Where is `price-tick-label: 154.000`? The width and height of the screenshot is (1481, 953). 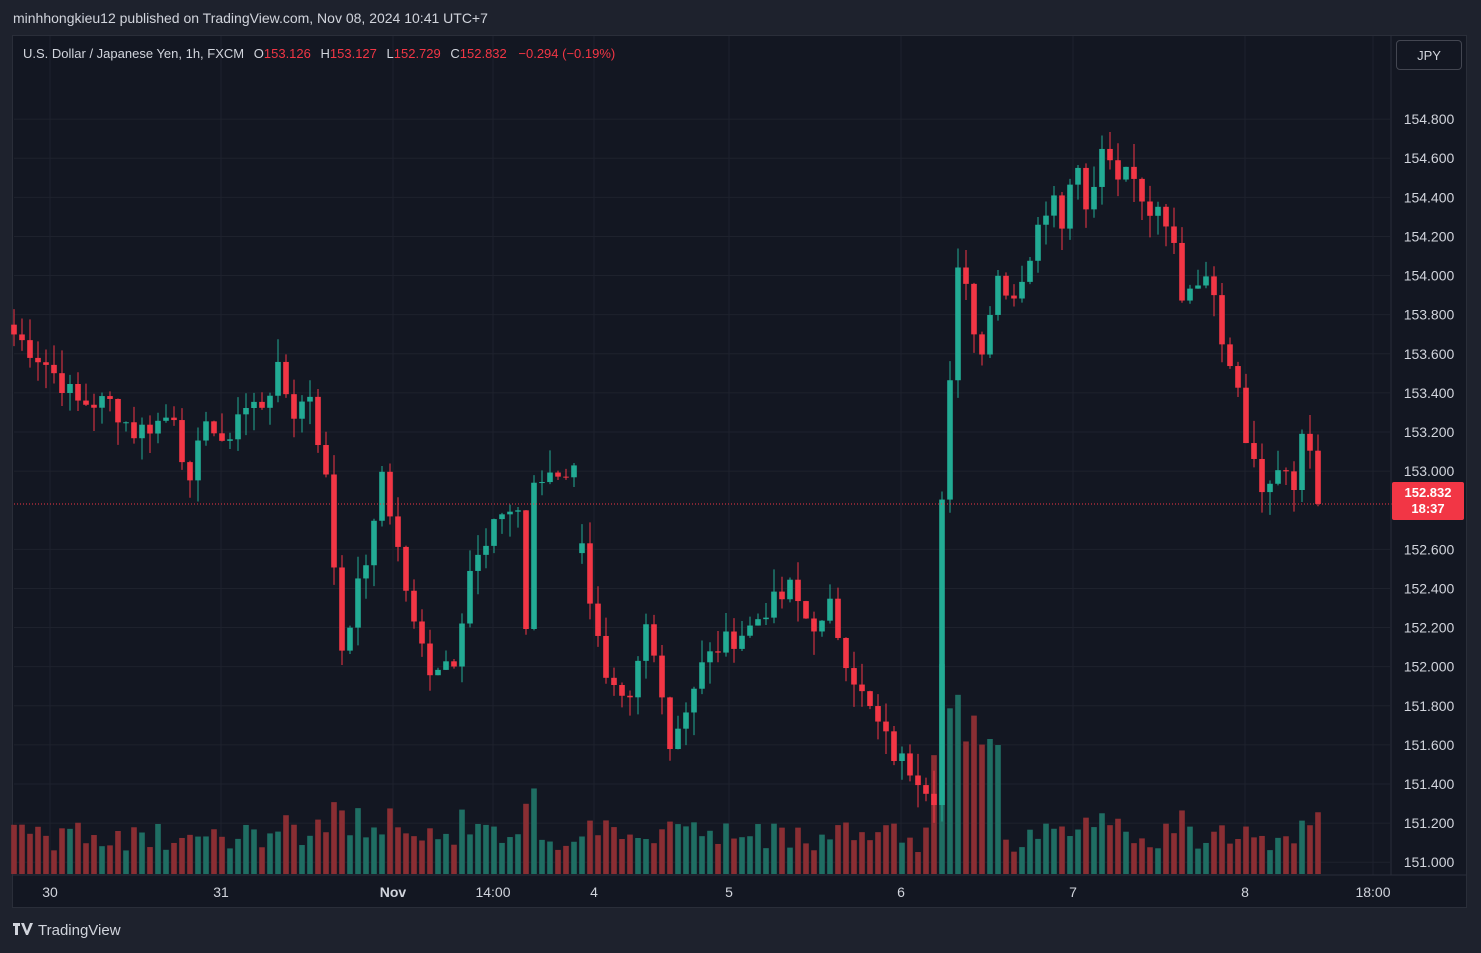 price-tick-label: 154.000 is located at coordinates (1429, 276).